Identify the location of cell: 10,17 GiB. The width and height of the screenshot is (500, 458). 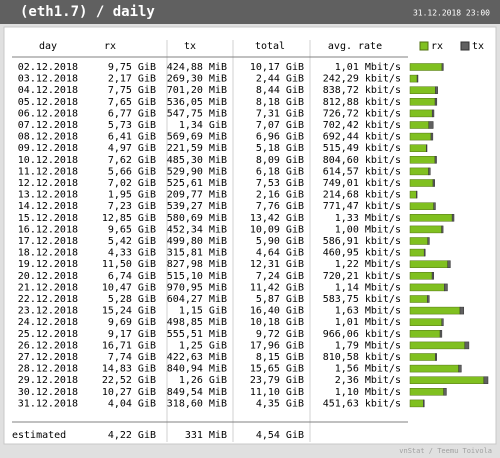
(277, 67).